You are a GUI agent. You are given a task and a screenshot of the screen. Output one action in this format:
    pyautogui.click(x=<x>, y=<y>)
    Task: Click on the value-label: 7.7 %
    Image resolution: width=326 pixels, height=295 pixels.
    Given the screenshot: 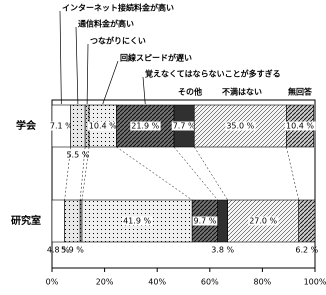 What is the action you would take?
    pyautogui.click(x=184, y=126)
    